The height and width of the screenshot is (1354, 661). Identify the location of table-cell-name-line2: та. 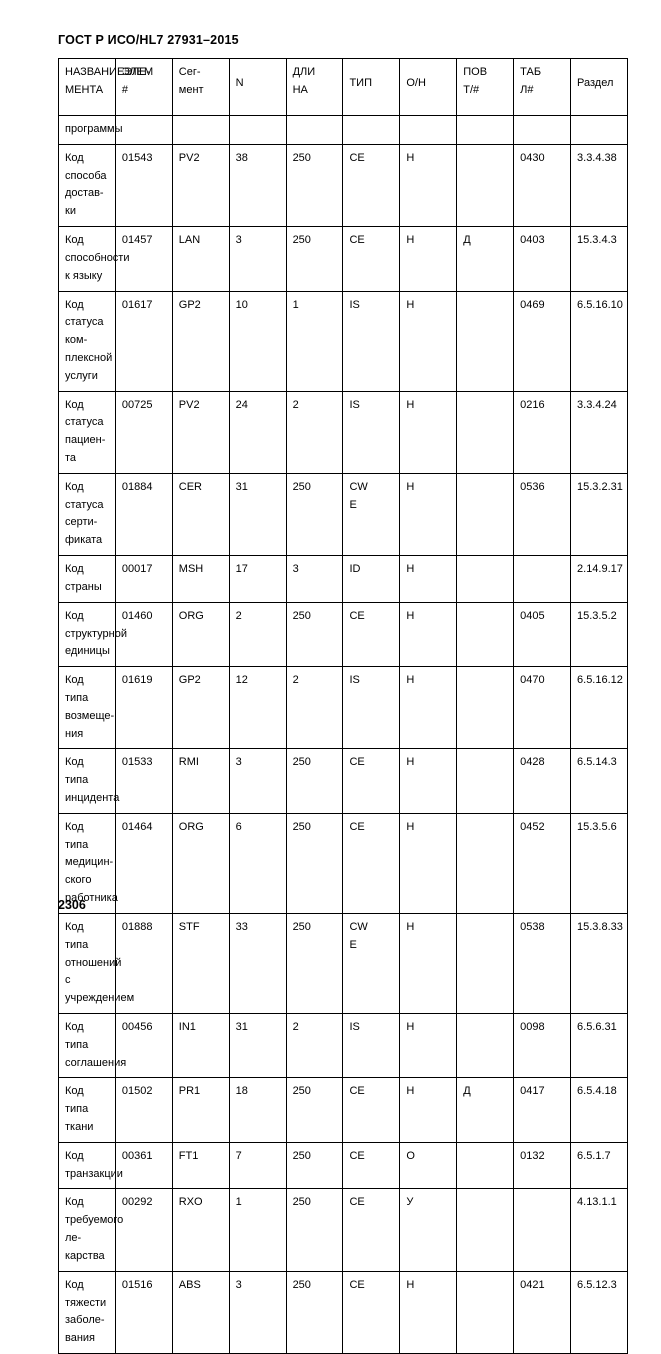
(71, 458).